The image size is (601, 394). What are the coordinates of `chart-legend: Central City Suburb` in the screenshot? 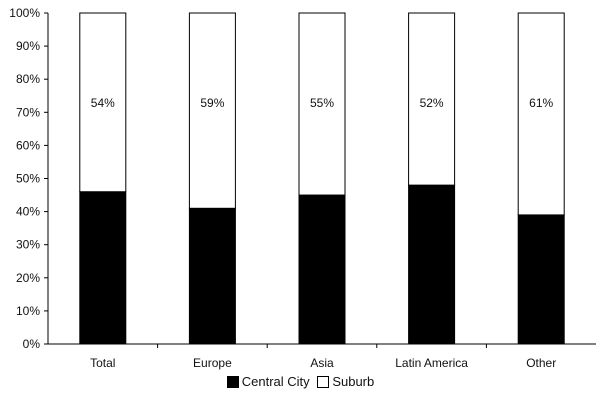 It's located at (300, 383).